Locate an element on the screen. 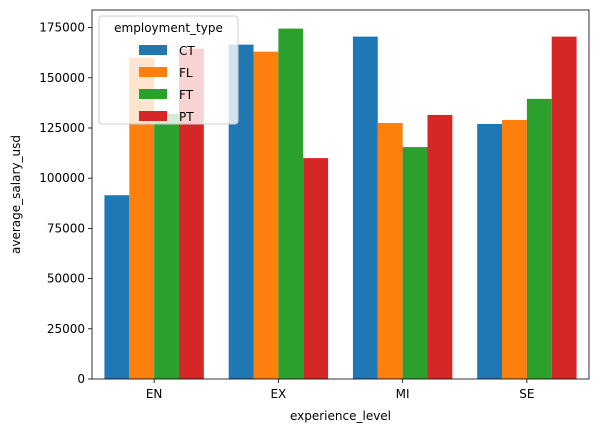  bar-ct-en is located at coordinates (117, 287).